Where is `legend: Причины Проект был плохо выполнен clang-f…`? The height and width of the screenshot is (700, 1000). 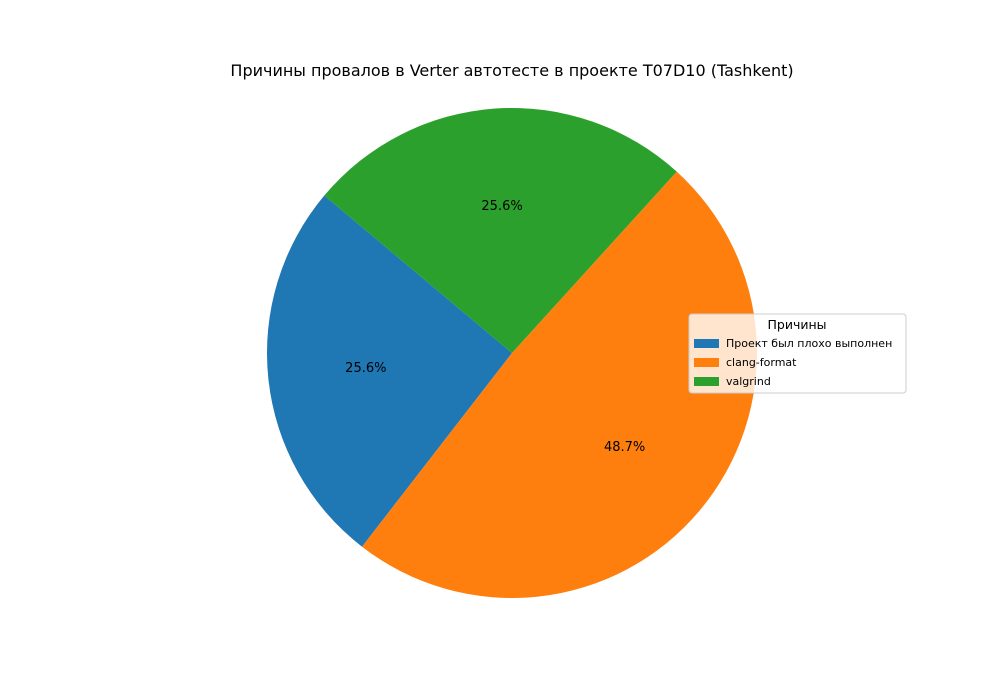 legend: Причины Проект был плохо выполнен clang-f… is located at coordinates (797, 353).